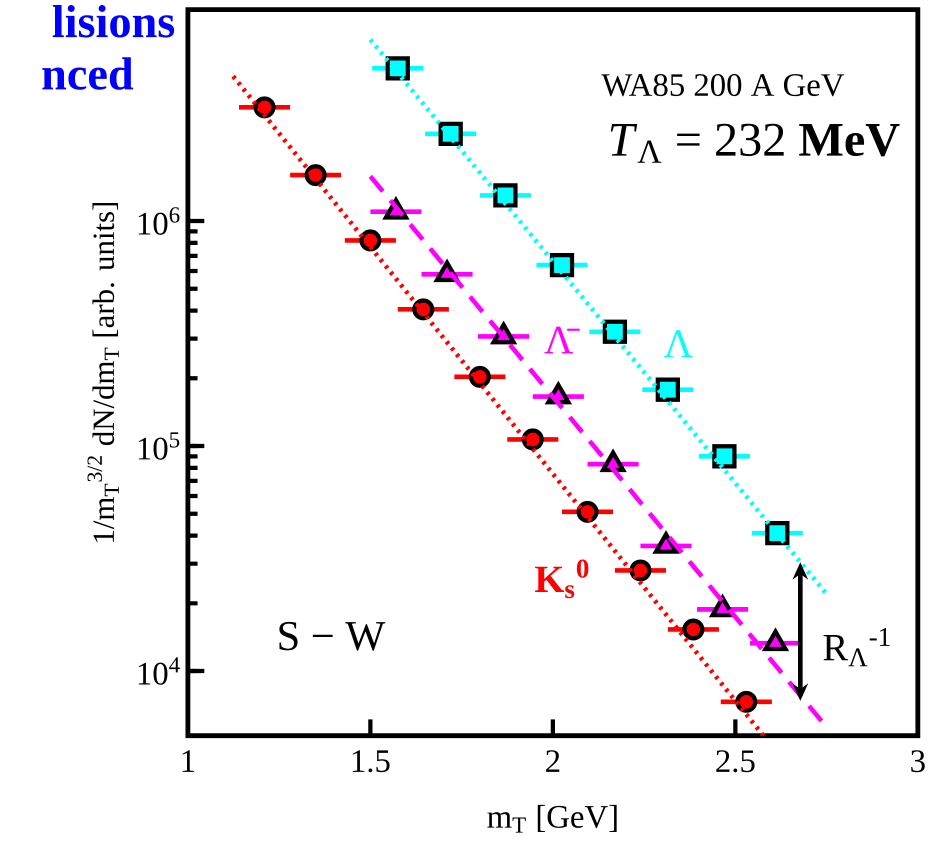  Describe the element at coordinates (755, 143) in the screenshot. I see `annotation: T$_{Λ}$ = 232 MeV` at that location.